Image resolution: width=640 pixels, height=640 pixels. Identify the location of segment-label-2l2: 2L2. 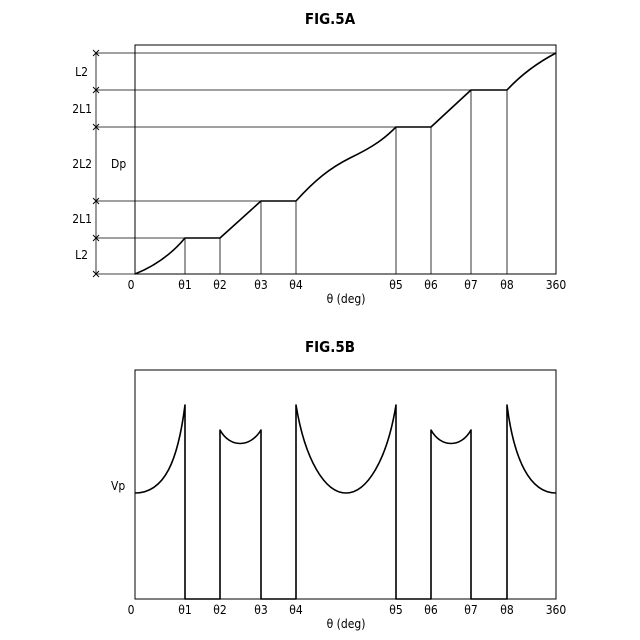
(82, 164).